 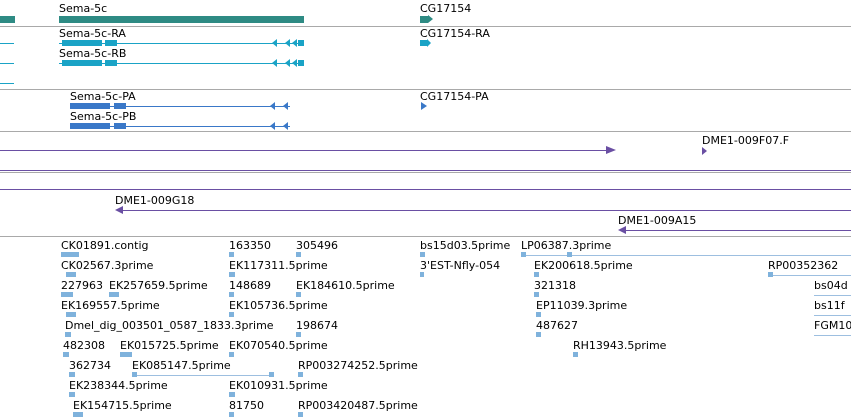 I want to click on est-label: RP00352362, so click(x=803, y=265).